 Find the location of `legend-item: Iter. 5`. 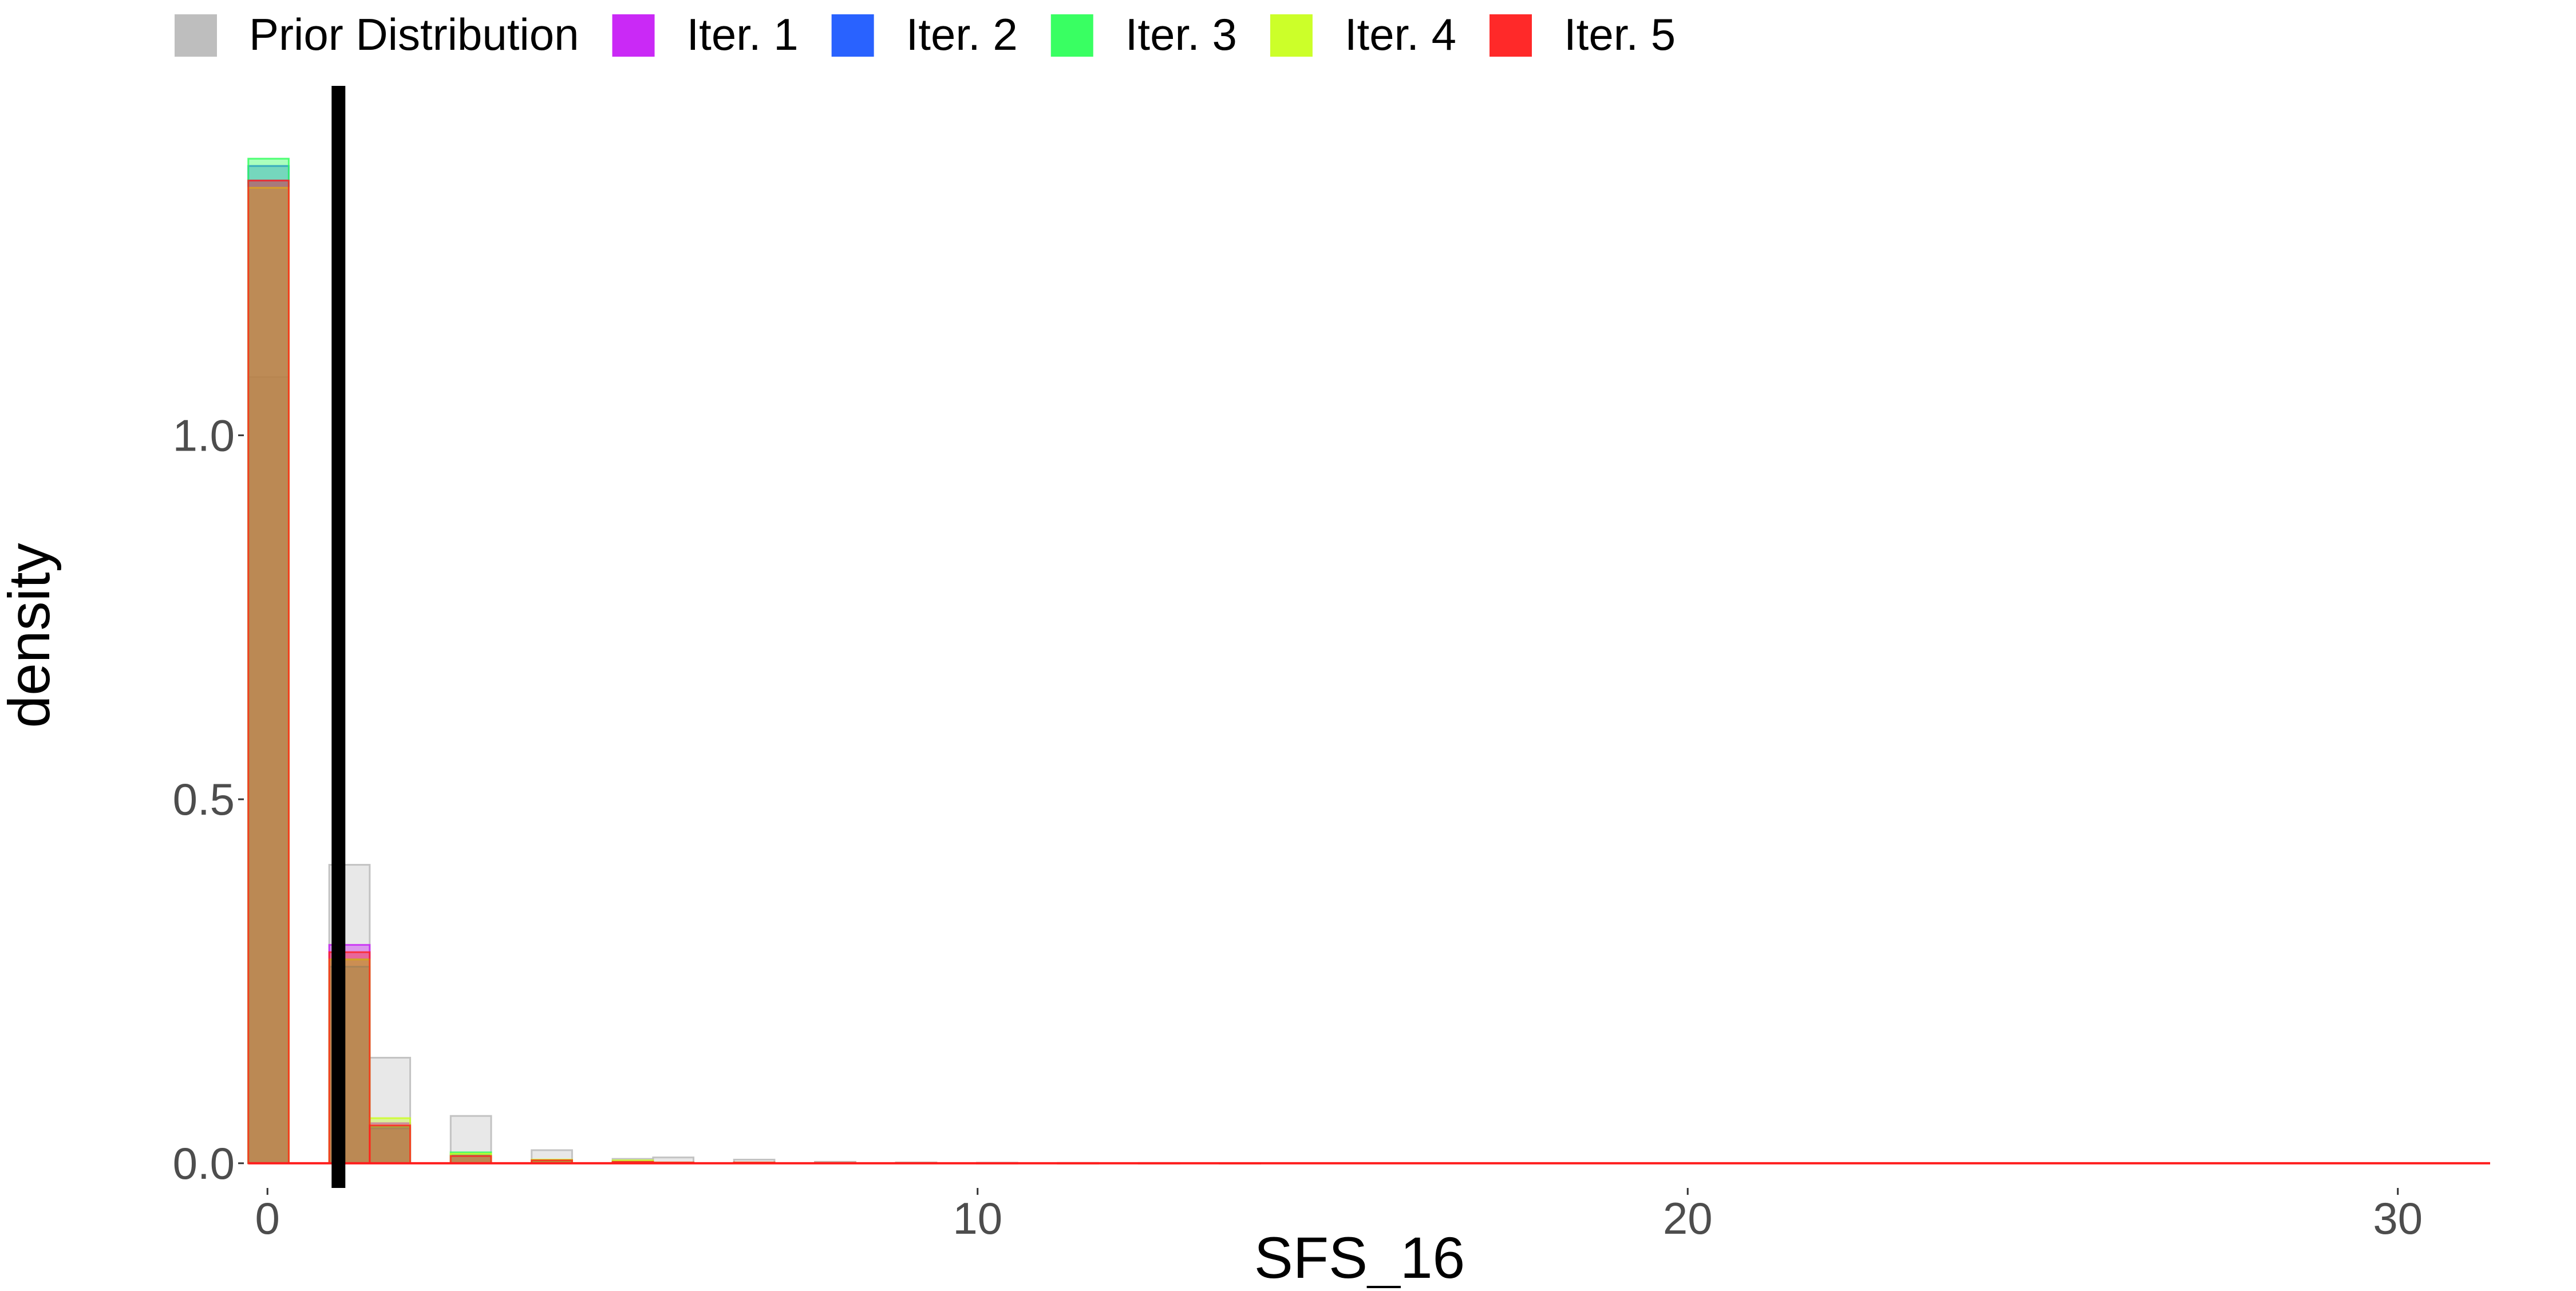

legend-item: Iter. 5 is located at coordinates (1583, 34).